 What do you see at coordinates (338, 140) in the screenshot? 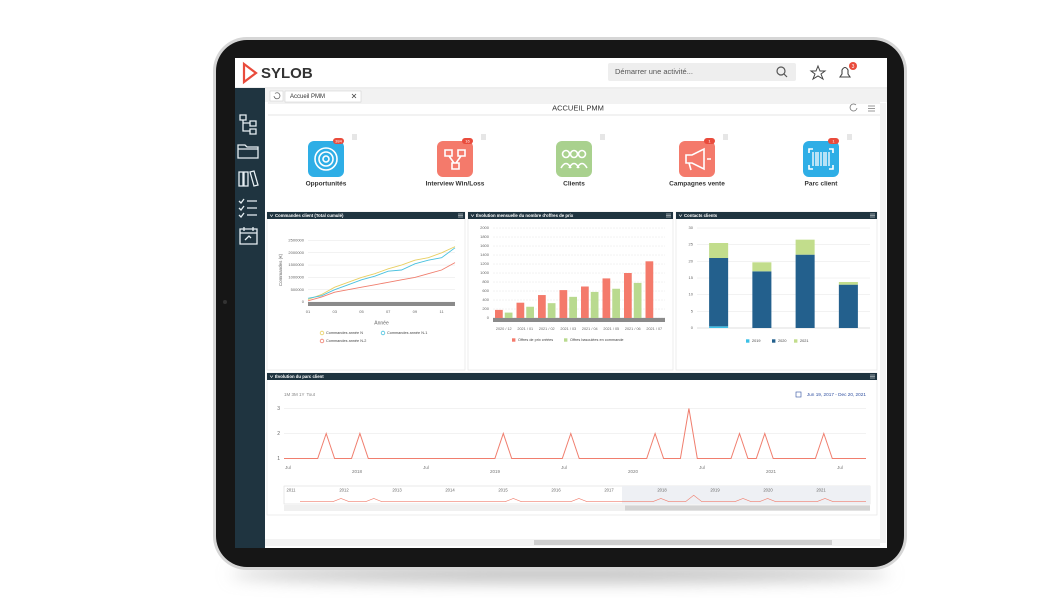
I see `tile-badge-count: 384` at bounding box center [338, 140].